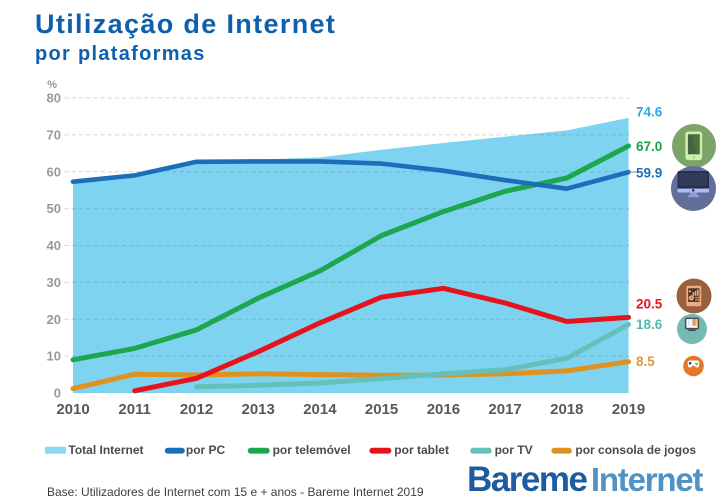 The height and width of the screenshot is (504, 723). I want to click on svg-text: 2018, so click(566, 409).